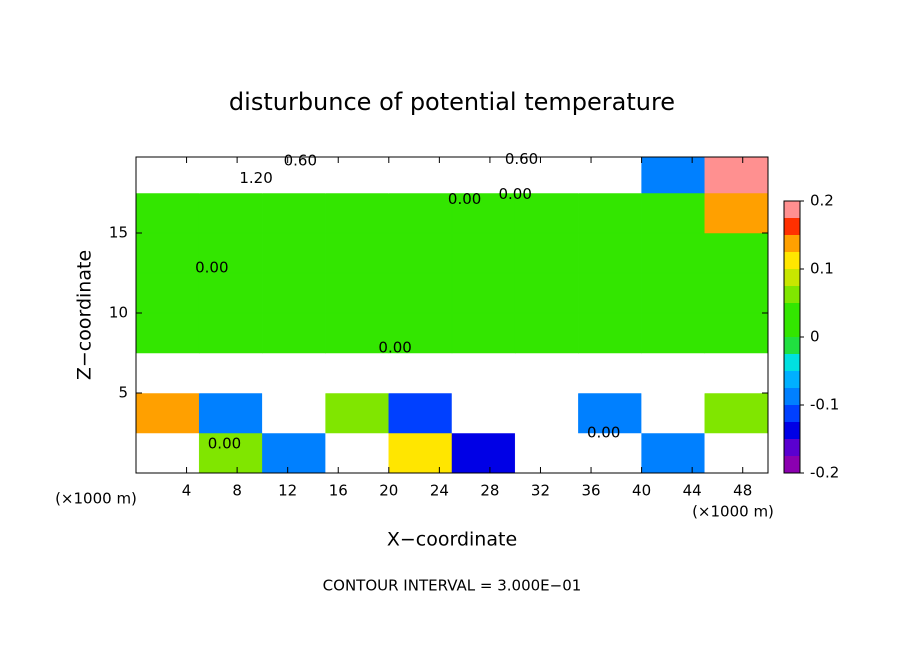 This screenshot has height=654, width=904. I want to click on x-tick-label: 24, so click(439, 491).